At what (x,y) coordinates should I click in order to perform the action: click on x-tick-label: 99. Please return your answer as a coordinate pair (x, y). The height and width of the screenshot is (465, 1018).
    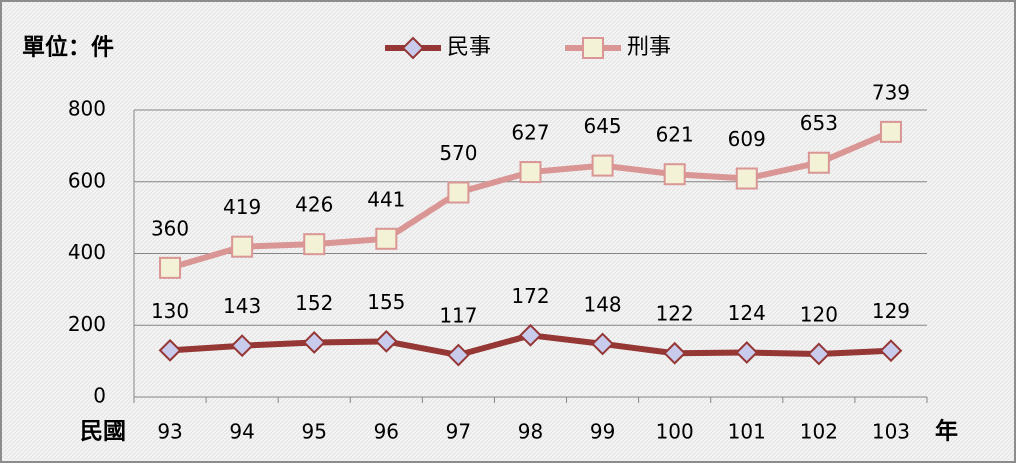
    Looking at the image, I should click on (602, 432).